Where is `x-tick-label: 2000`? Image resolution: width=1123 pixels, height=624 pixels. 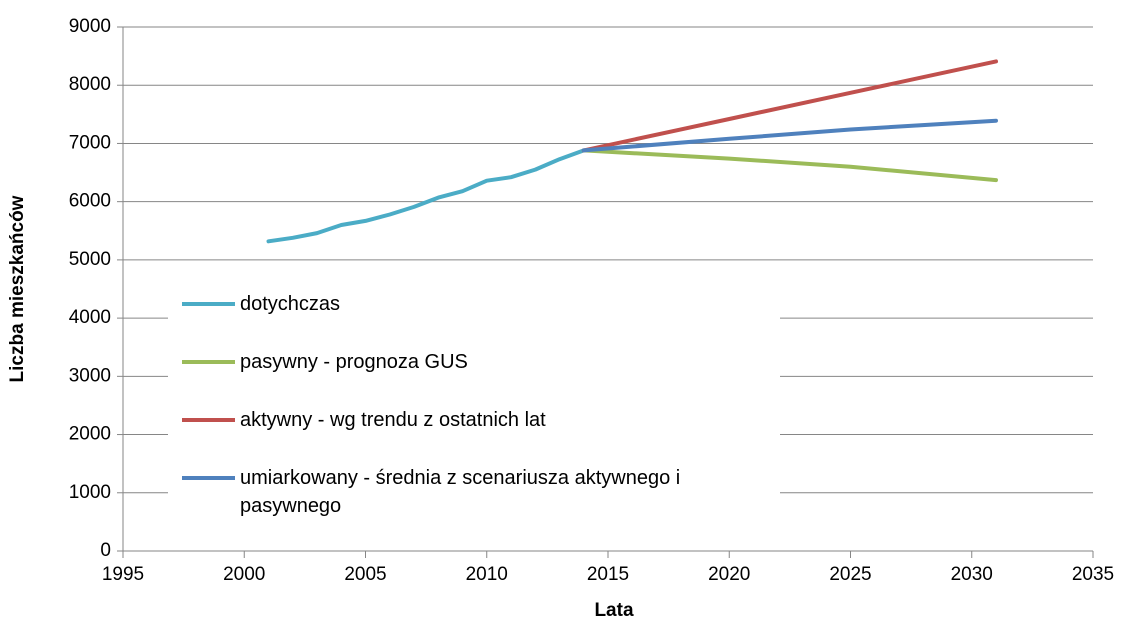
x-tick-label: 2000 is located at coordinates (244, 574).